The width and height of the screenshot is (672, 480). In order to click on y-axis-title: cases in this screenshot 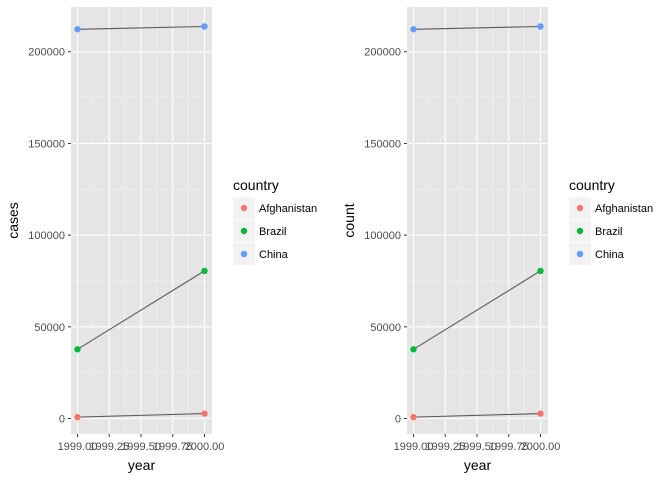, I will do `click(13, 220)`.